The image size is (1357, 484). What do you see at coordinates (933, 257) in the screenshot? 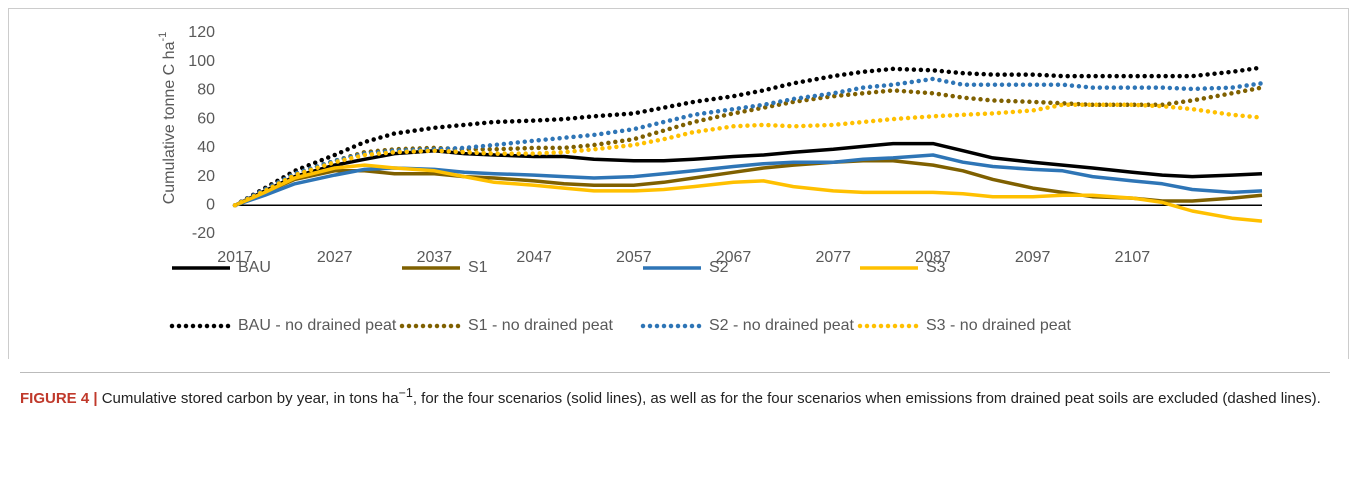
I see `x-tick-label: 2087` at bounding box center [933, 257].